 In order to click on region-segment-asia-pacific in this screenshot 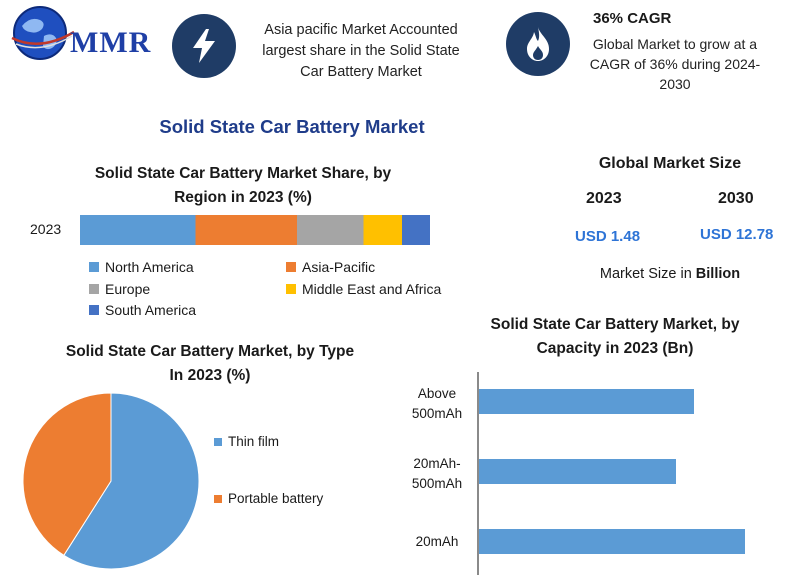, I will do `click(246, 230)`.